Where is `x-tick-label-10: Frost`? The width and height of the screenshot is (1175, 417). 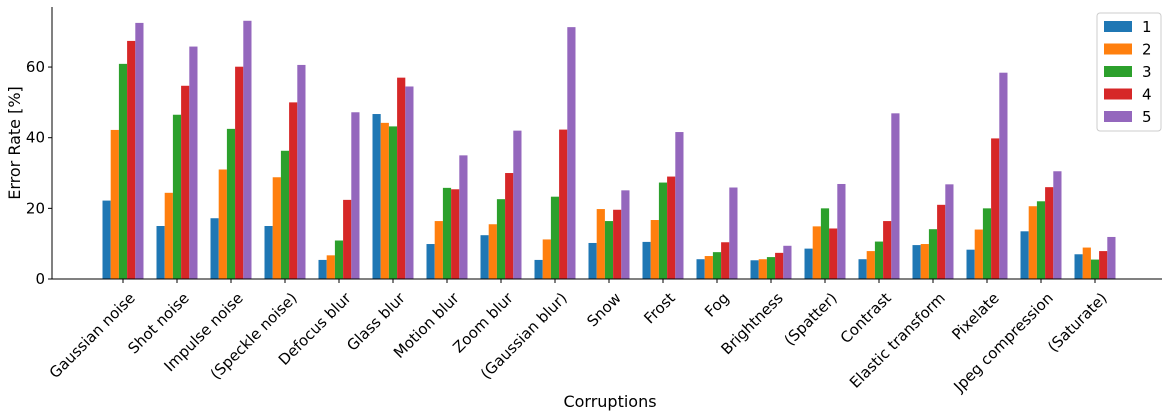
x-tick-label-10: Frost is located at coordinates (659, 308).